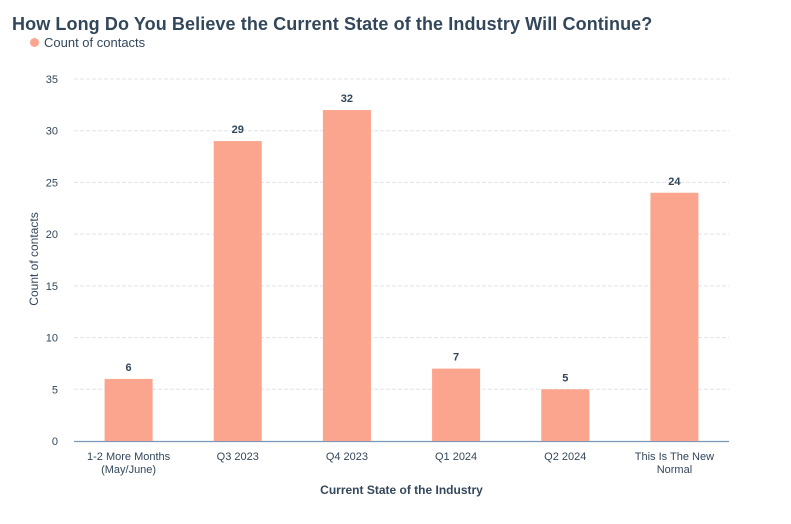  I want to click on y-axis-title: Count of contacts, so click(34, 258).